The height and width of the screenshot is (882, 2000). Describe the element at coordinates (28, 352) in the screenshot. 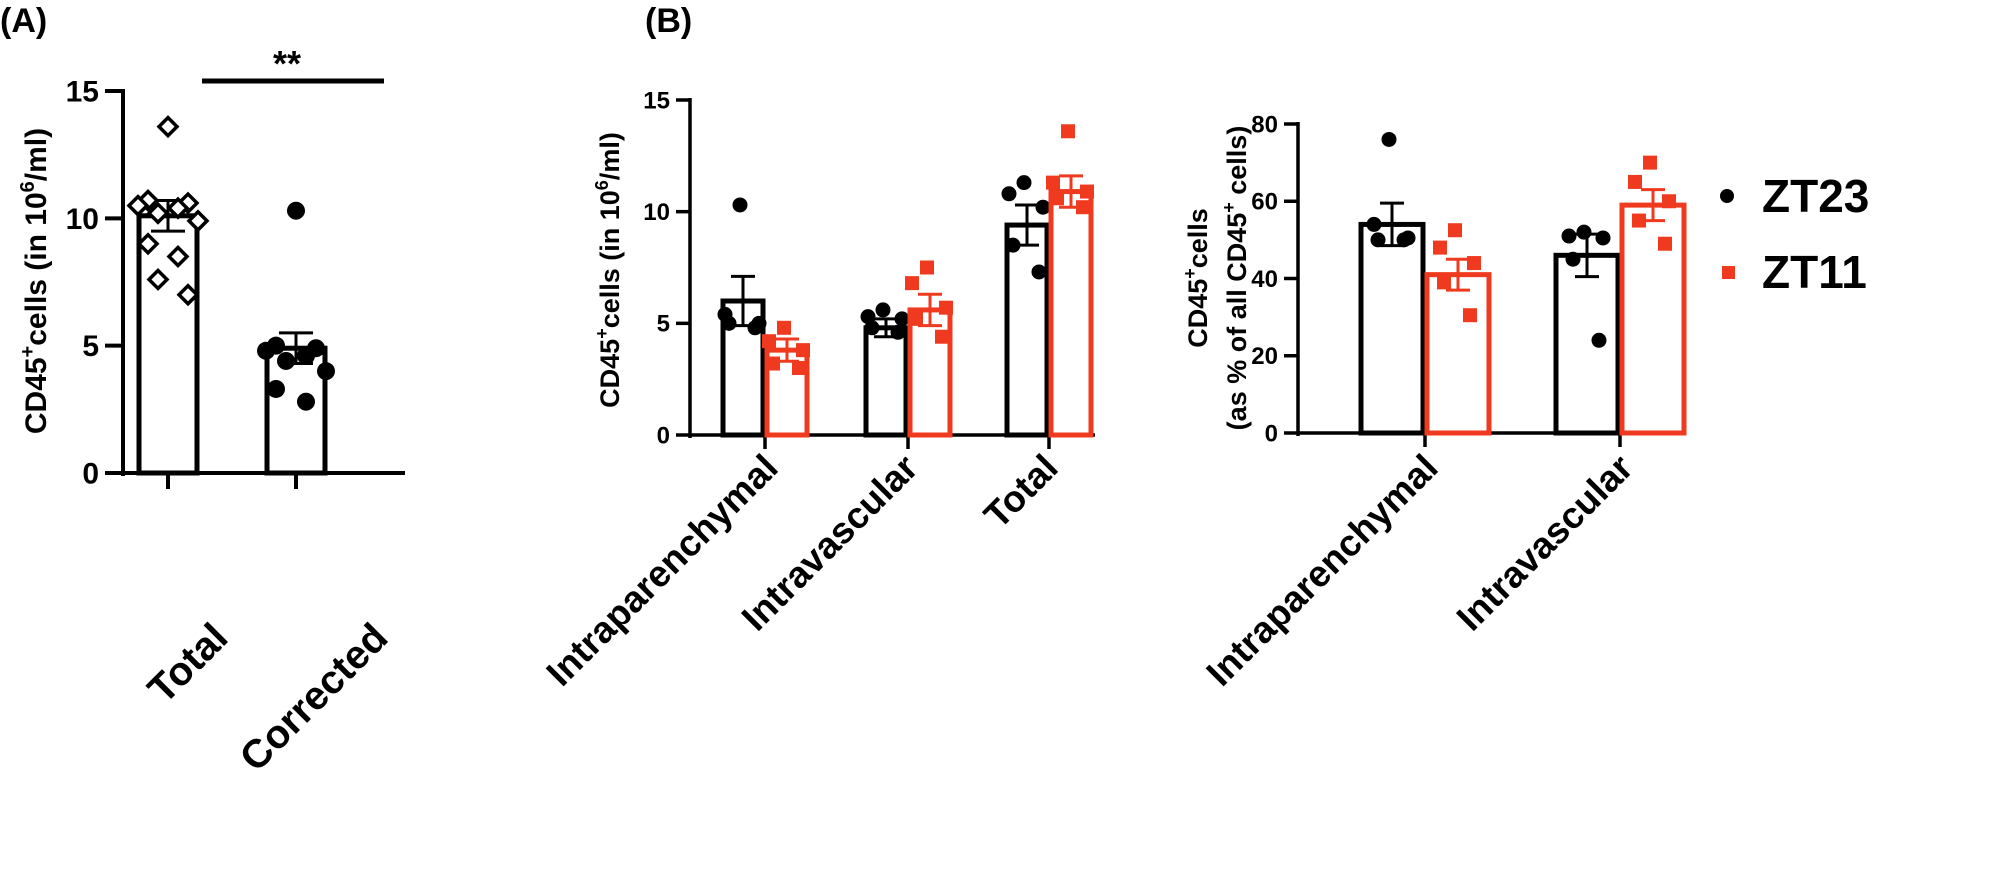

I see `y-label-a-sup1: +` at that location.